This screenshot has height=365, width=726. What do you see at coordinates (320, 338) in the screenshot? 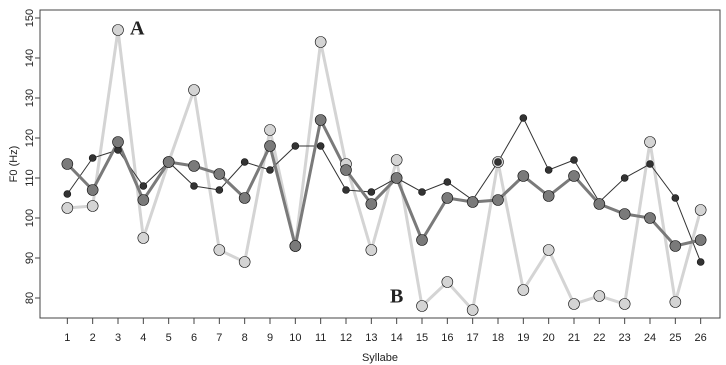
I see `x-tick-label: 11` at bounding box center [320, 338].